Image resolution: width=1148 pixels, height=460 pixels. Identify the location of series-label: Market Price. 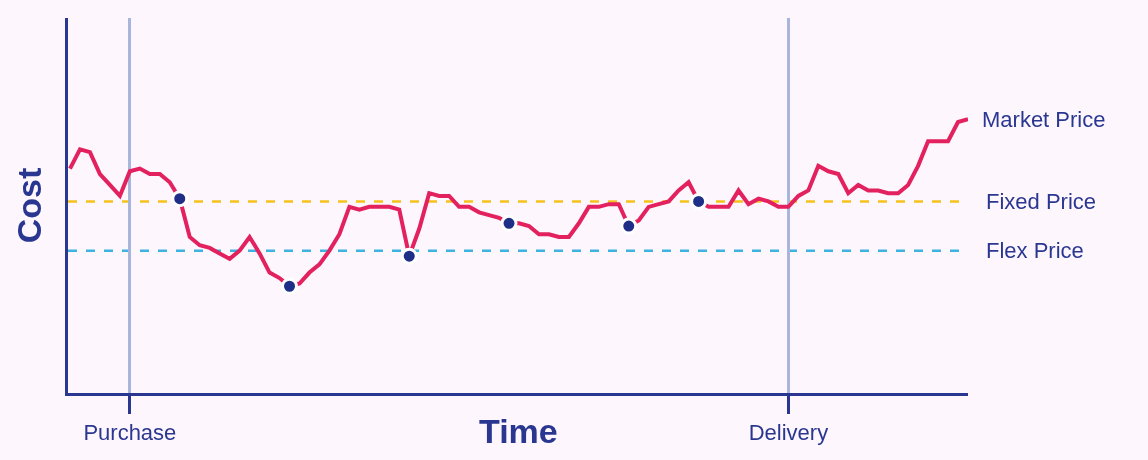
(1044, 119).